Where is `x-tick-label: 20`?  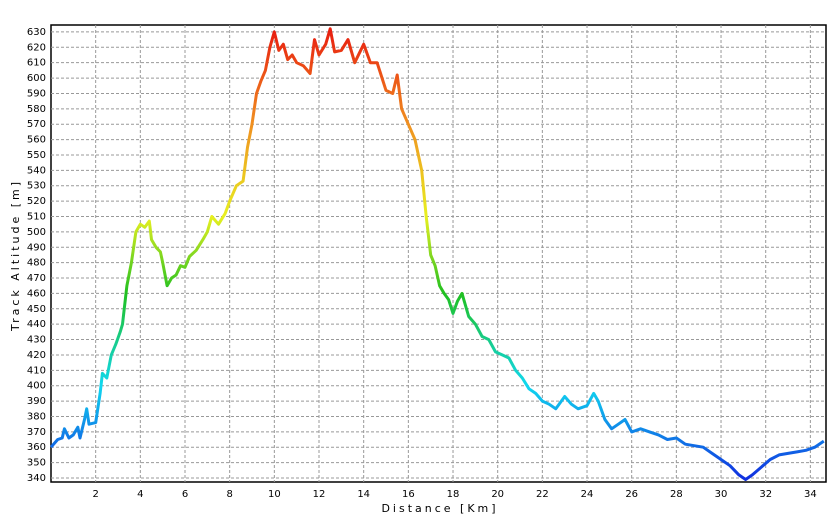
x-tick-label: 20 is located at coordinates (497, 494).